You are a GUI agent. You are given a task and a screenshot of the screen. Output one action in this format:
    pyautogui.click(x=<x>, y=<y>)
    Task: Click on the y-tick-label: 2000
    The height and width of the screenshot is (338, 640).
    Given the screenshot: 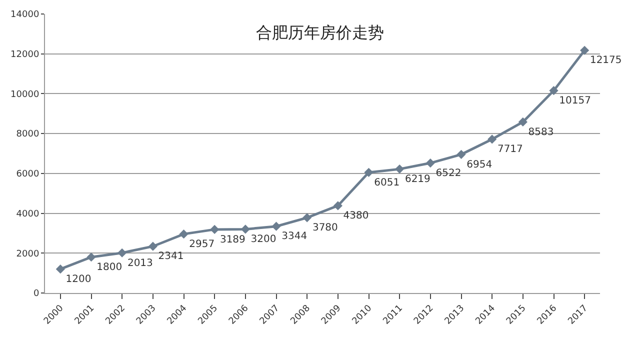 What is the action you would take?
    pyautogui.click(x=28, y=254)
    